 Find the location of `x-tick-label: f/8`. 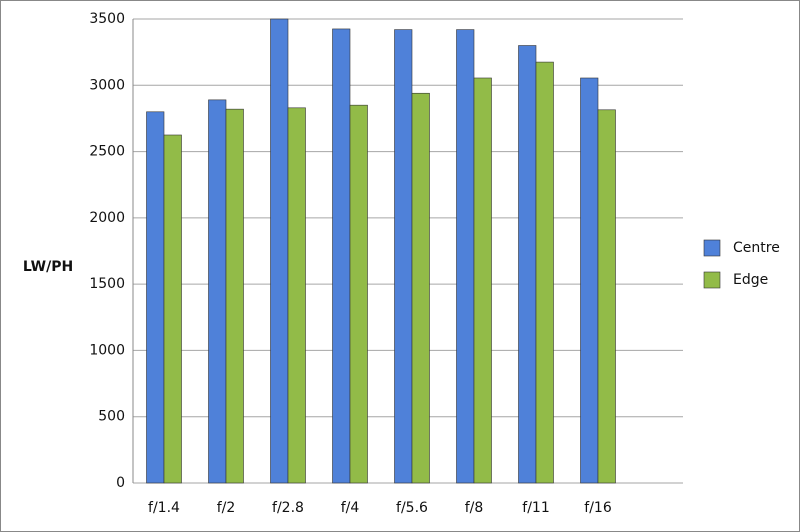

x-tick-label: f/8 is located at coordinates (474, 508).